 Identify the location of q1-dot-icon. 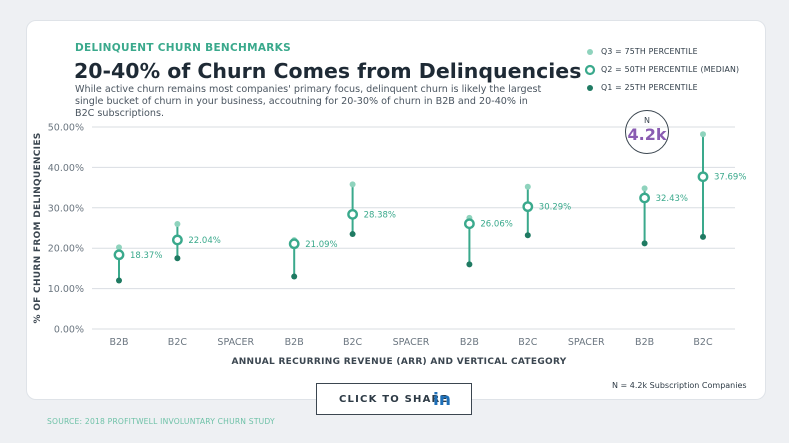
(590, 88).